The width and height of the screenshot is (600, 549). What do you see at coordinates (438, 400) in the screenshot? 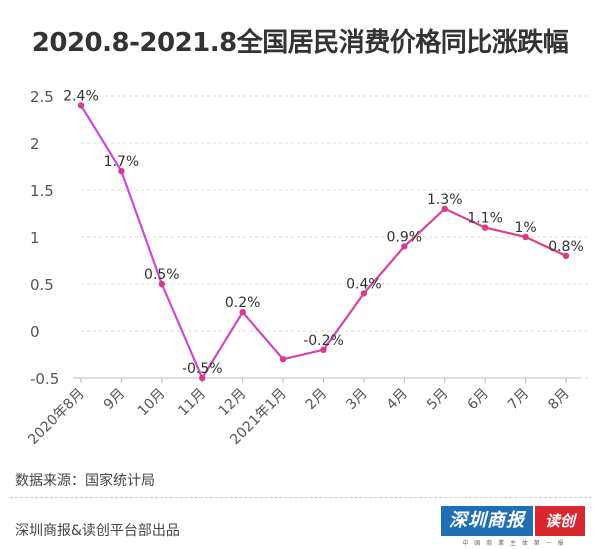
I see `x-tick-label: 5月` at bounding box center [438, 400].